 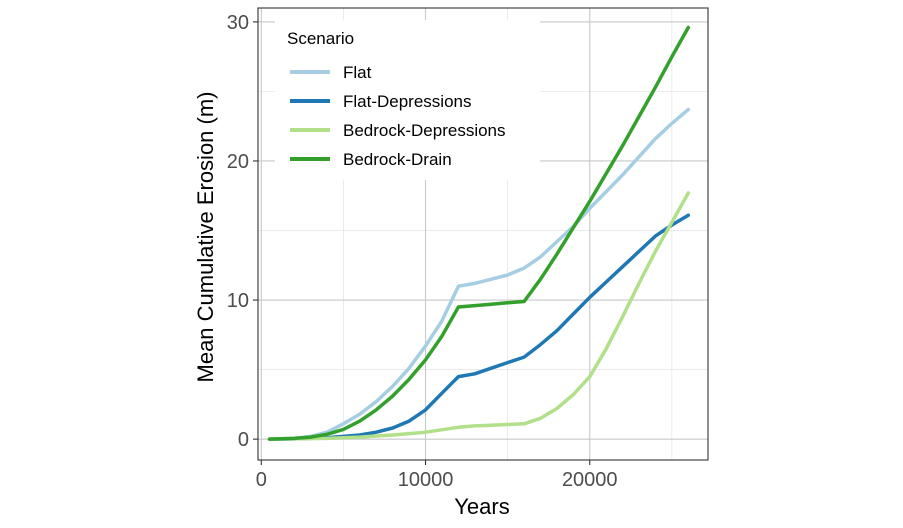 What do you see at coordinates (243, 440) in the screenshot?
I see `y-tick-label: 0` at bounding box center [243, 440].